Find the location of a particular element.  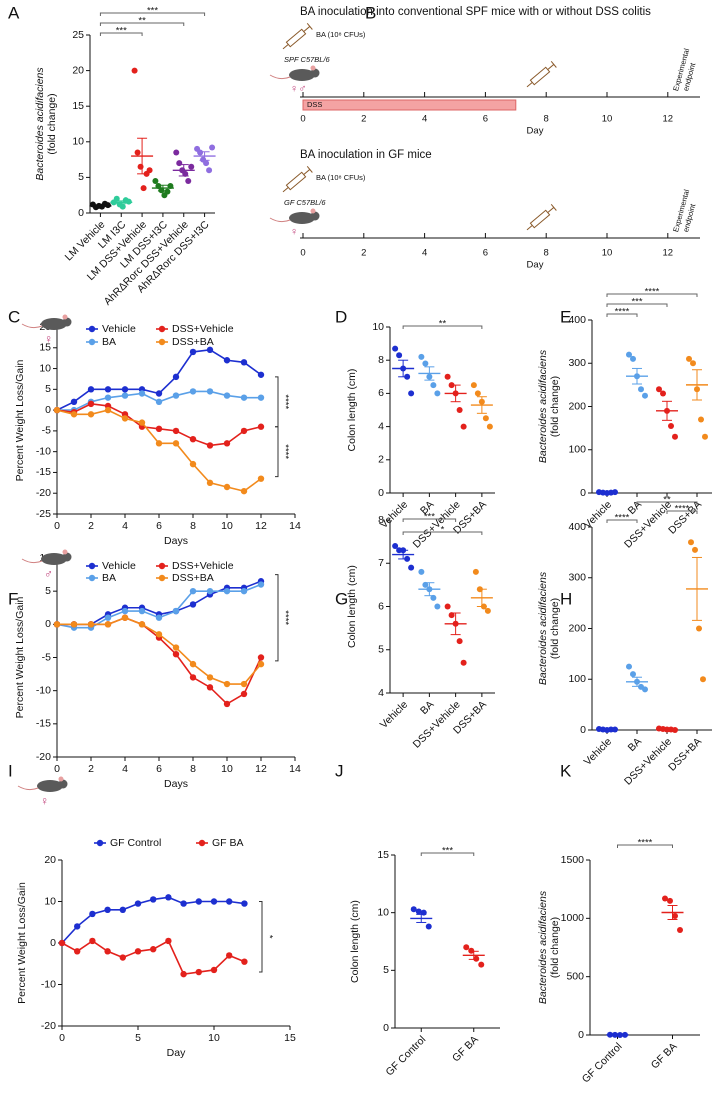

y-tick-label: 200 is located at coordinates (577, 406).